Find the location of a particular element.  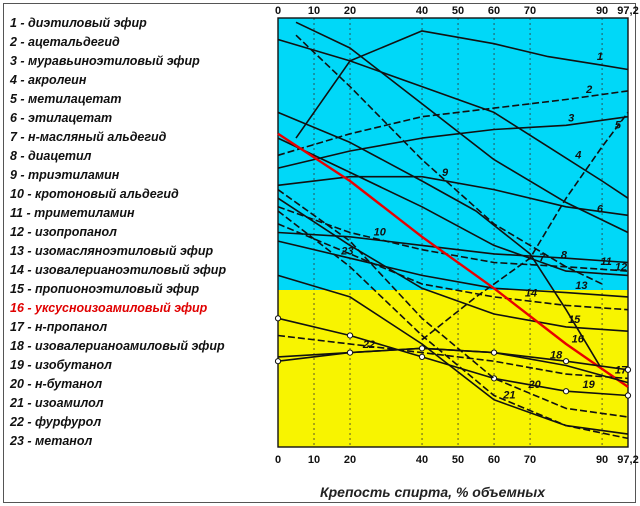

tick-label-bottom: 10 is located at coordinates (314, 460).